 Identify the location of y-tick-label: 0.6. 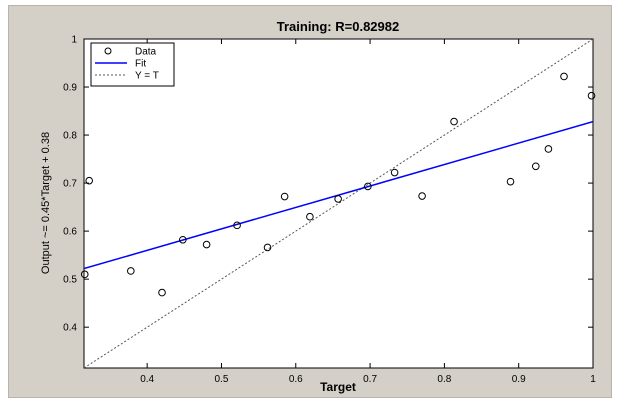
(70, 232).